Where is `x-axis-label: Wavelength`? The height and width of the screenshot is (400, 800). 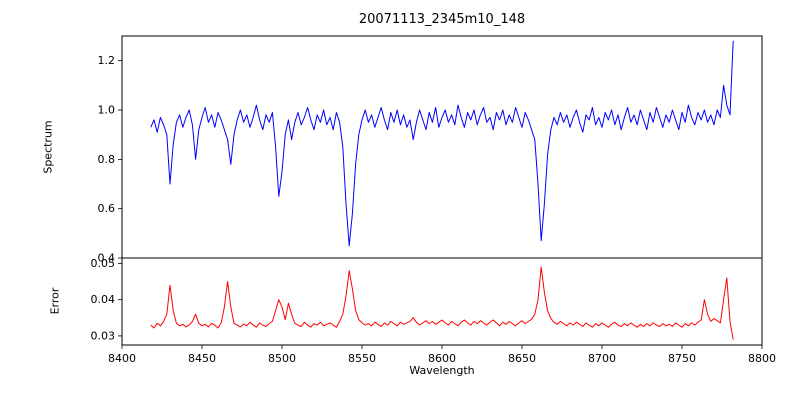
x-axis-label: Wavelength is located at coordinates (442, 370).